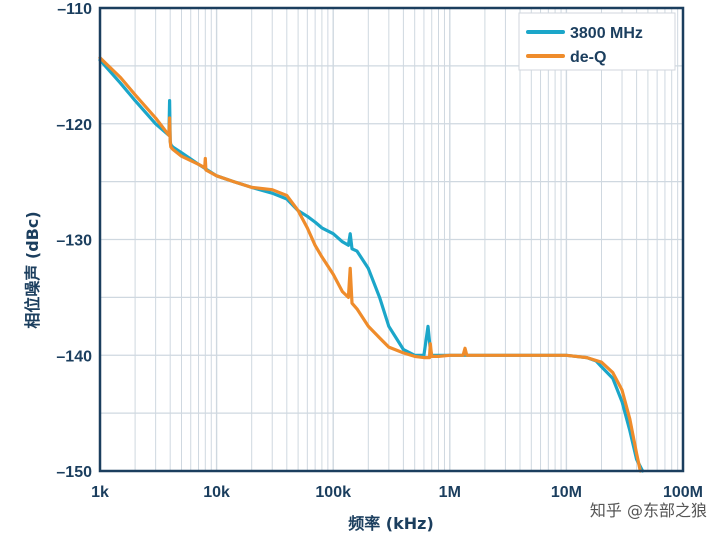  What do you see at coordinates (333, 492) in the screenshot?
I see `x-tick-label: 100k` at bounding box center [333, 492].